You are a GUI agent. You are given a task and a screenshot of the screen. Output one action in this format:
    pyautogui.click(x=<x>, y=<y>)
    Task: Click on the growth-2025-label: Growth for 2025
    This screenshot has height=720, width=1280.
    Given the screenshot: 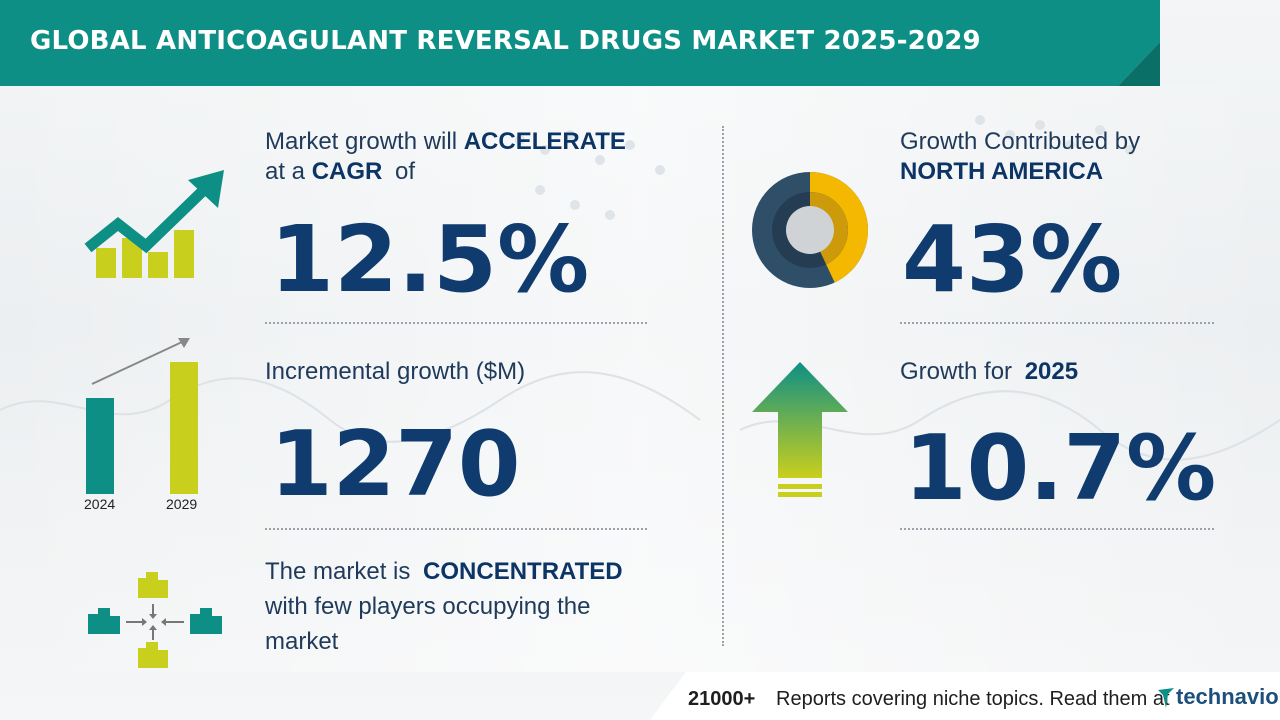 What is the action you would take?
    pyautogui.click(x=989, y=372)
    